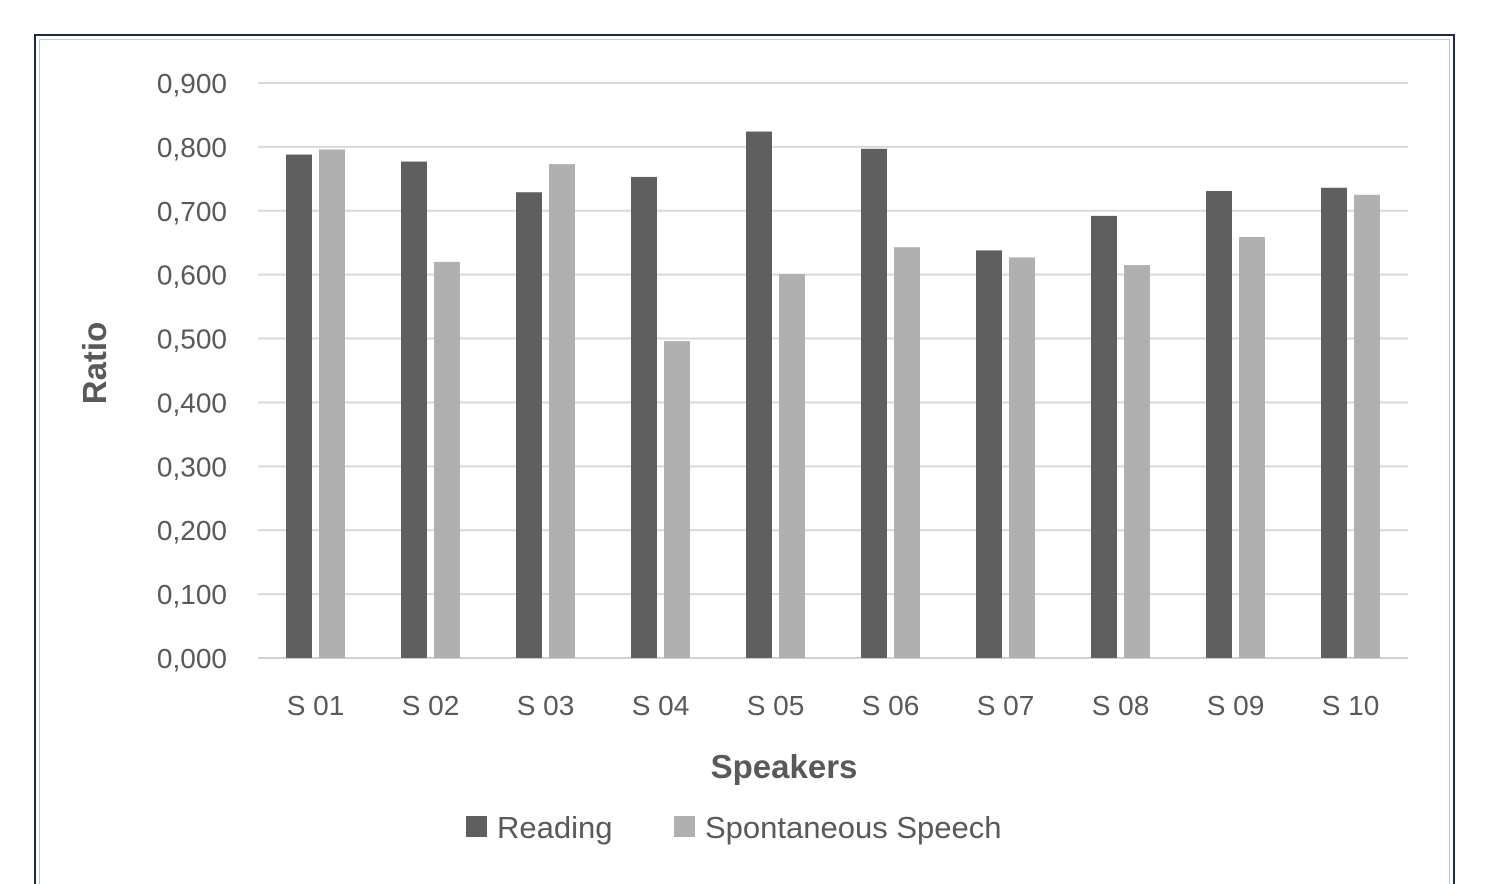 The image size is (1485, 884). Describe the element at coordinates (891, 705) in the screenshot. I see `x-tick-label: S 06` at that location.